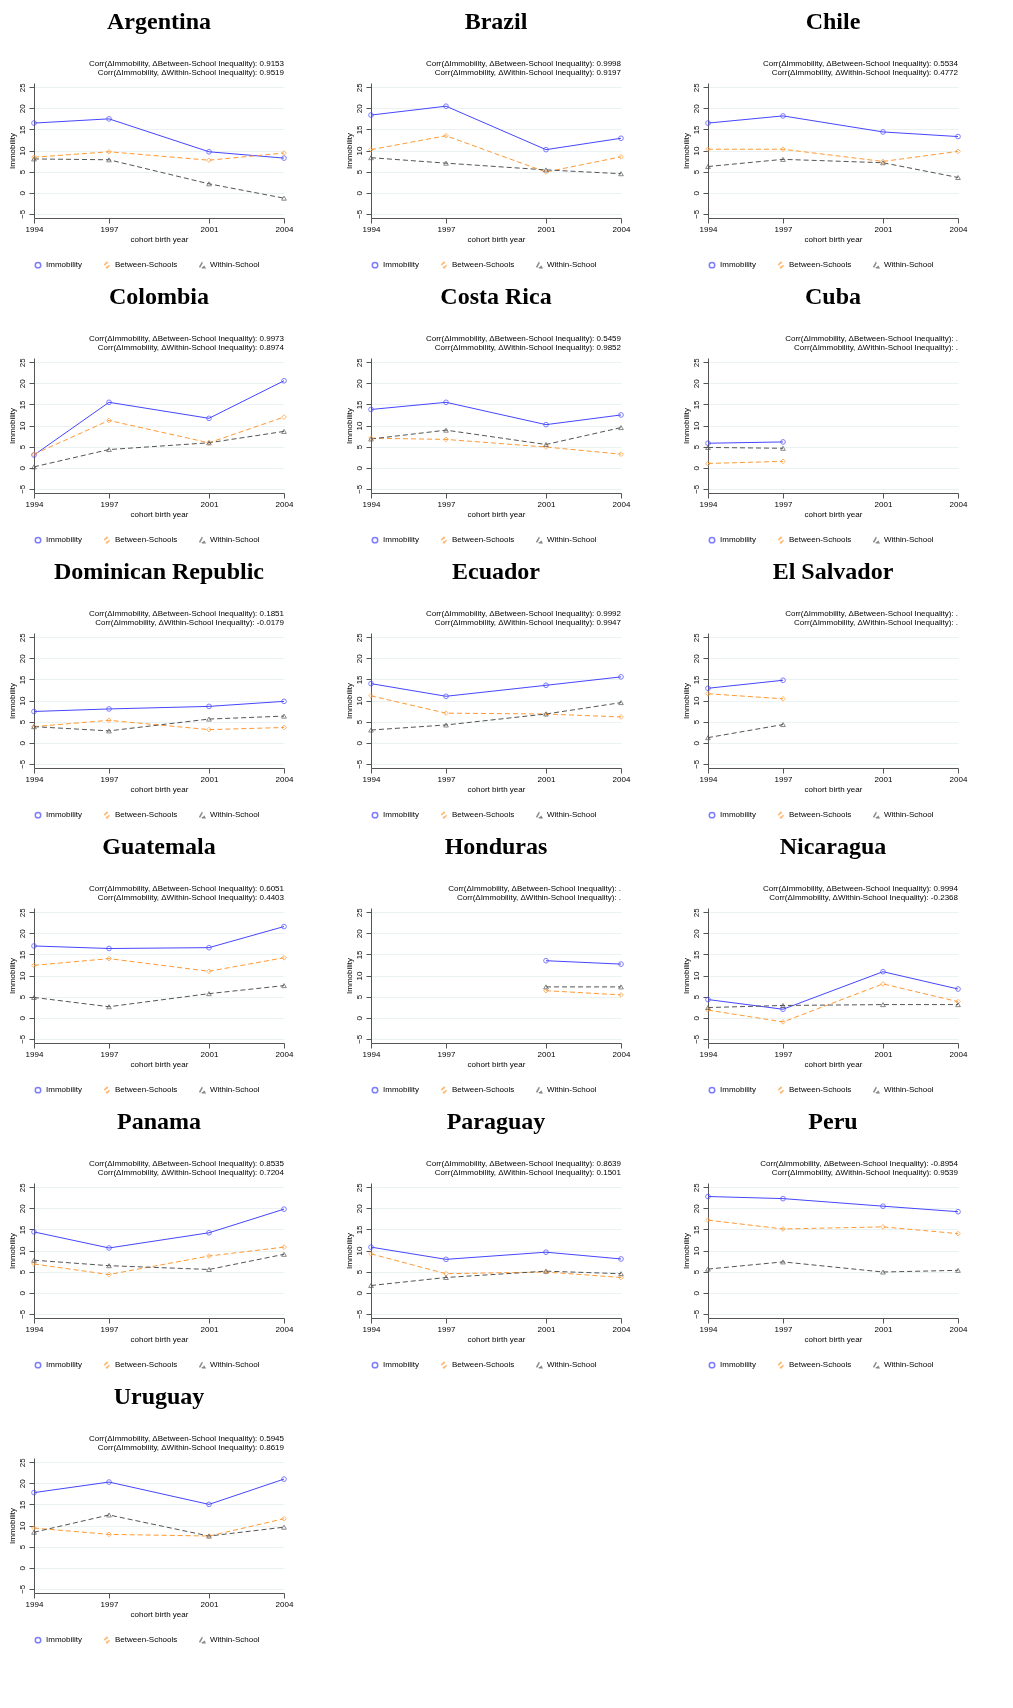  What do you see at coordinates (523, 1163) in the screenshot?
I see `text: Corr(ΔImmobility, ΔBetween-School Inequality): 0.8639` at bounding box center [523, 1163].